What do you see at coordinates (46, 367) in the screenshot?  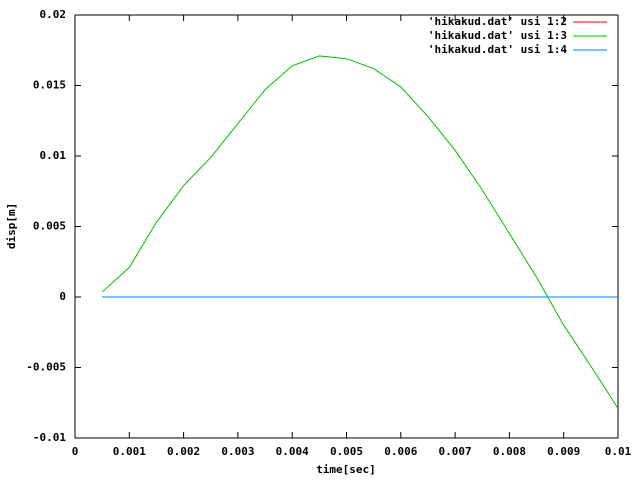 I see `y-tick-label: -0.005` at bounding box center [46, 367].